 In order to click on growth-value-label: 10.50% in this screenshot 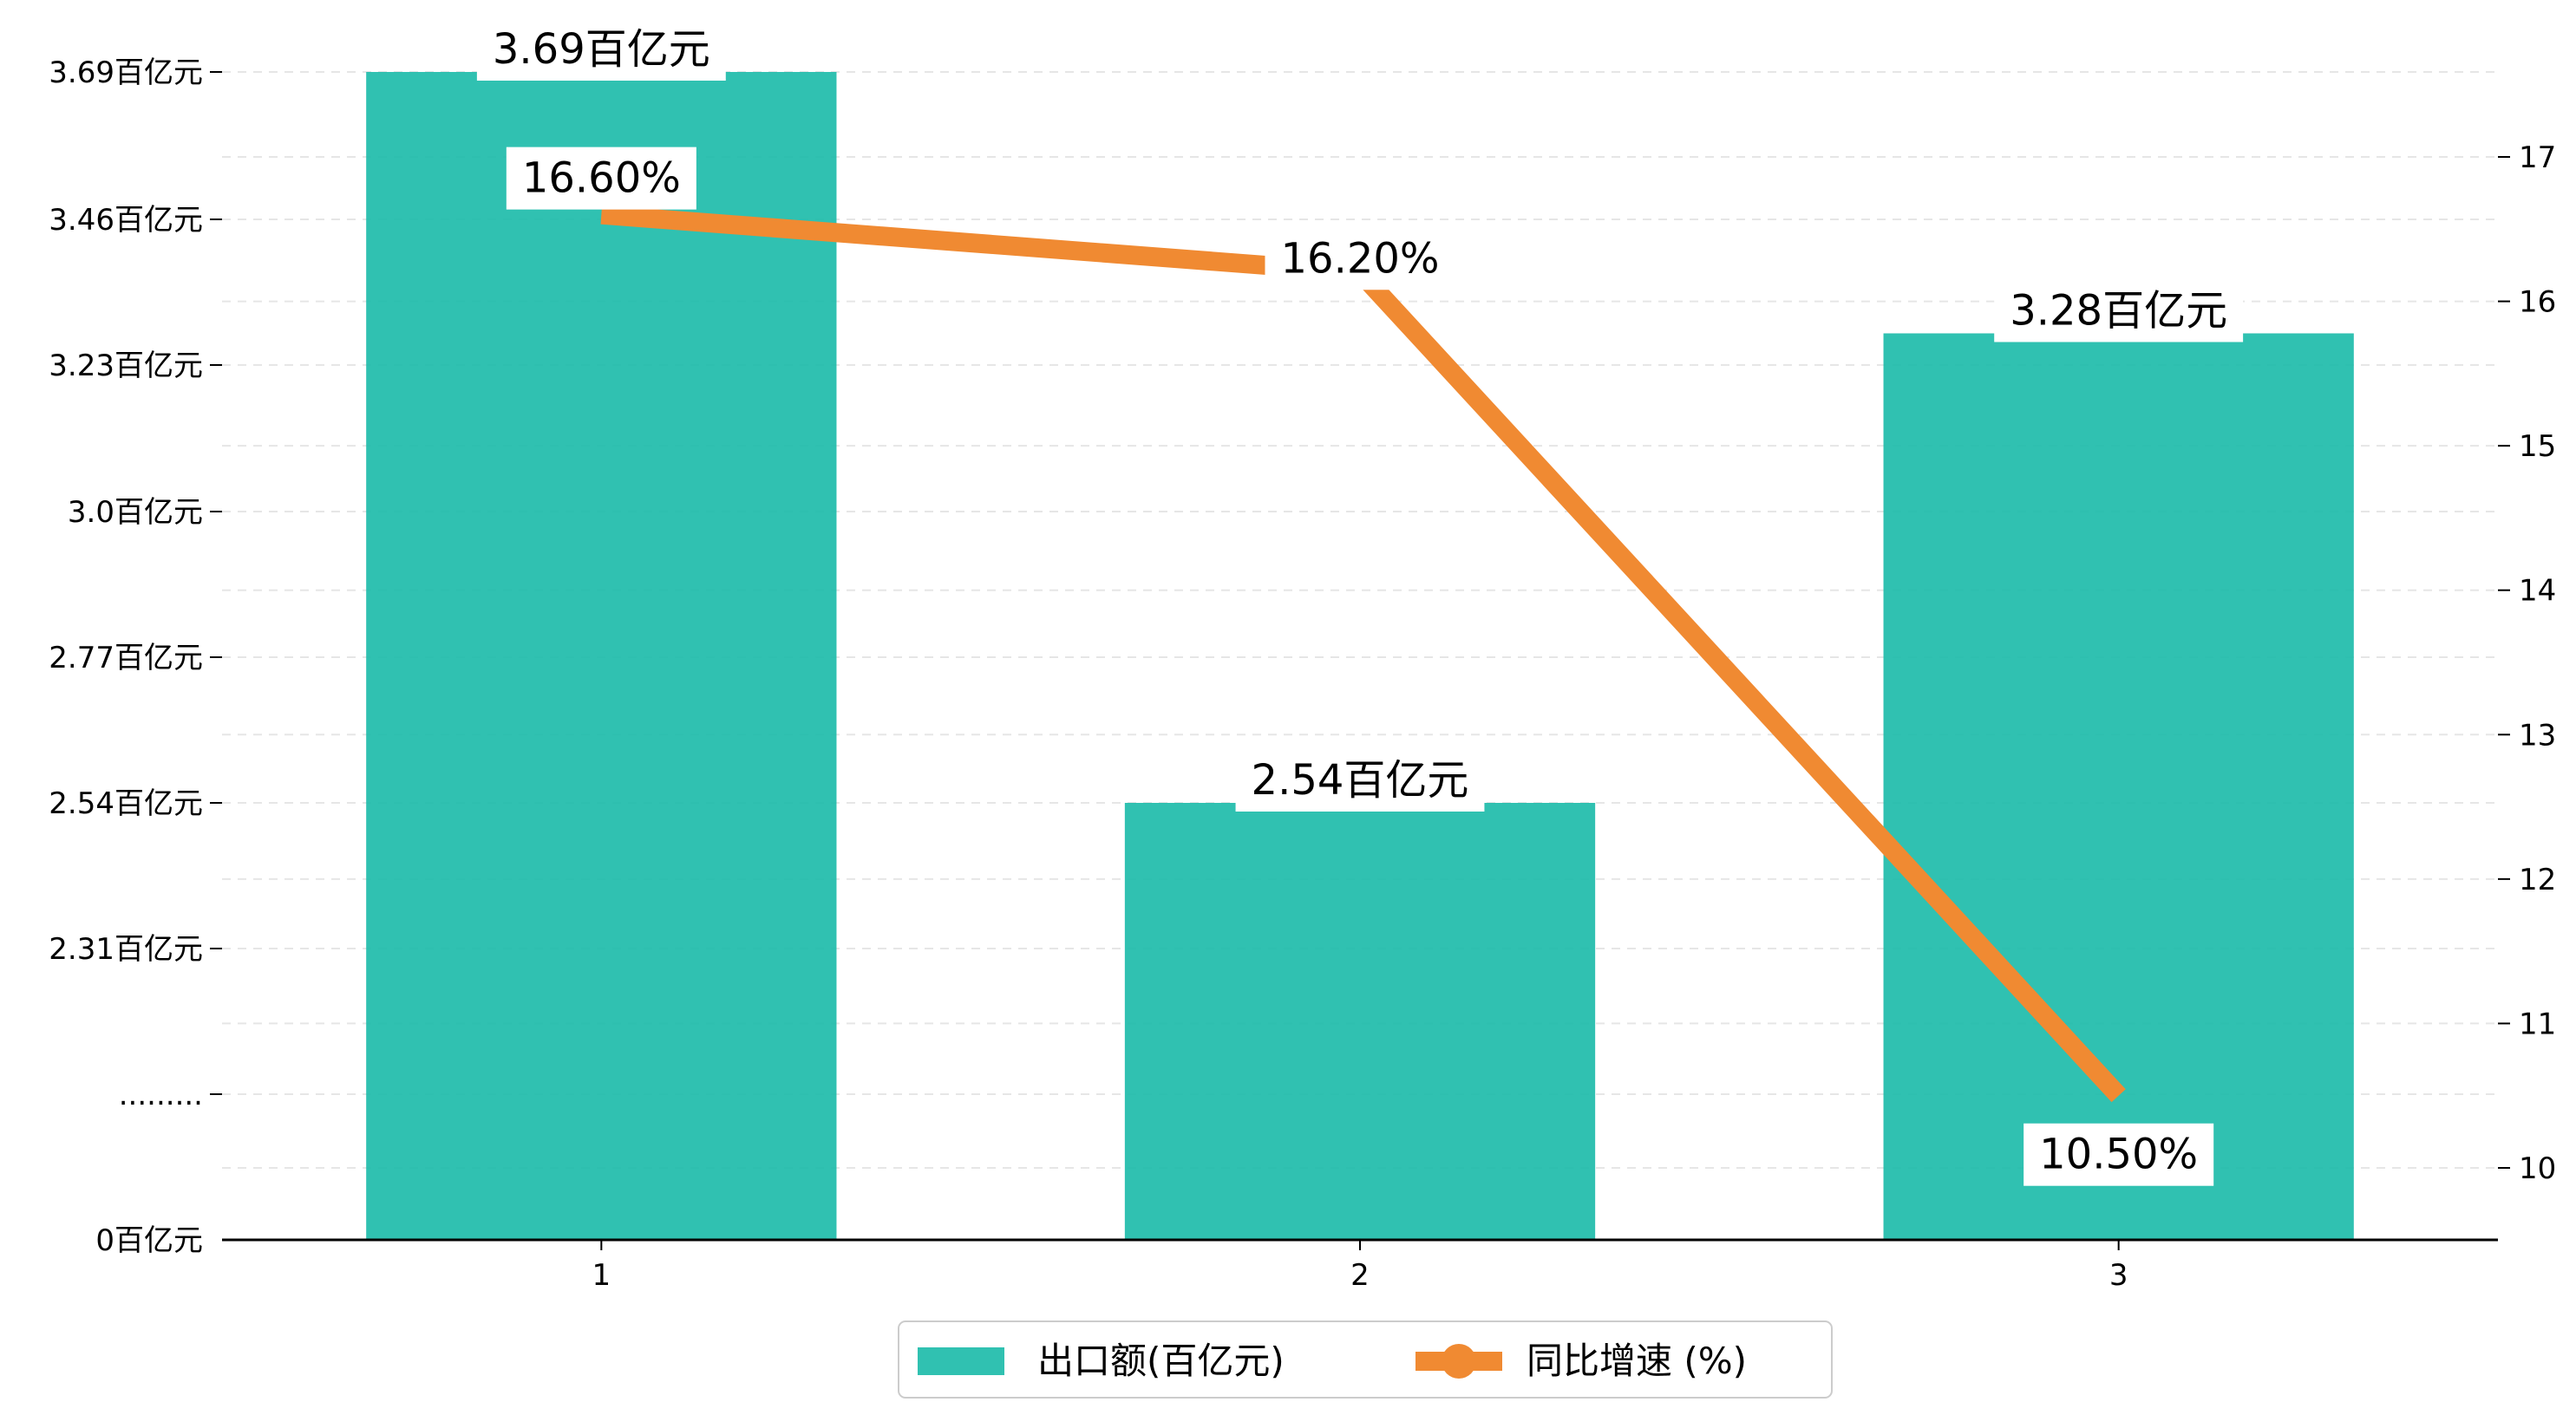, I will do `click(2119, 1154)`.